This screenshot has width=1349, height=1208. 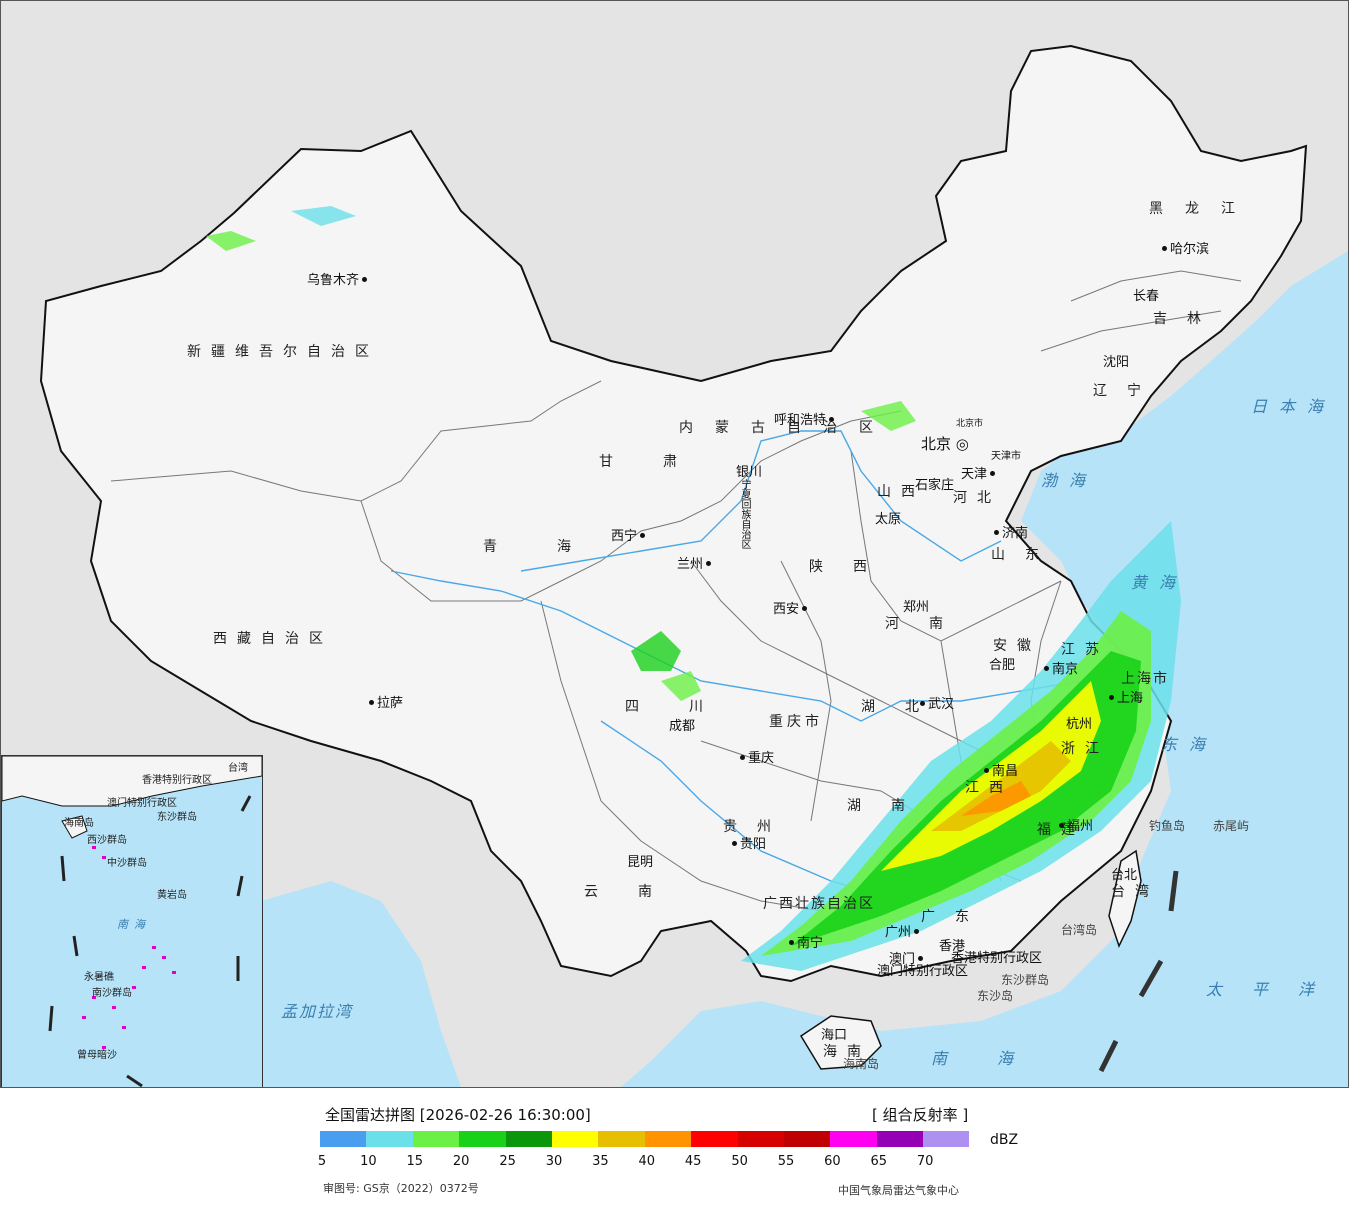 I want to click on scale-tick-label: 5, so click(x=322, y=1161).